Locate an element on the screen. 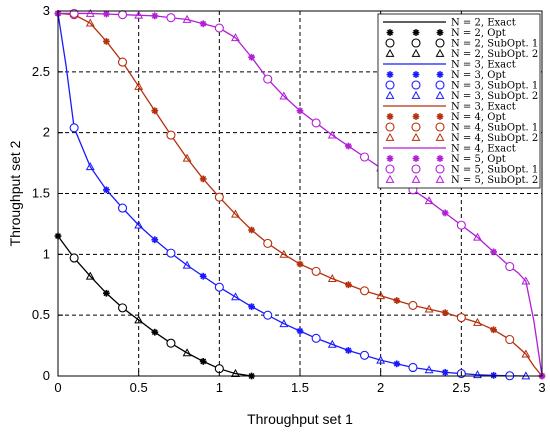 The image size is (550, 434). legend-item: N = 2, Exact is located at coordinates (449, 23).